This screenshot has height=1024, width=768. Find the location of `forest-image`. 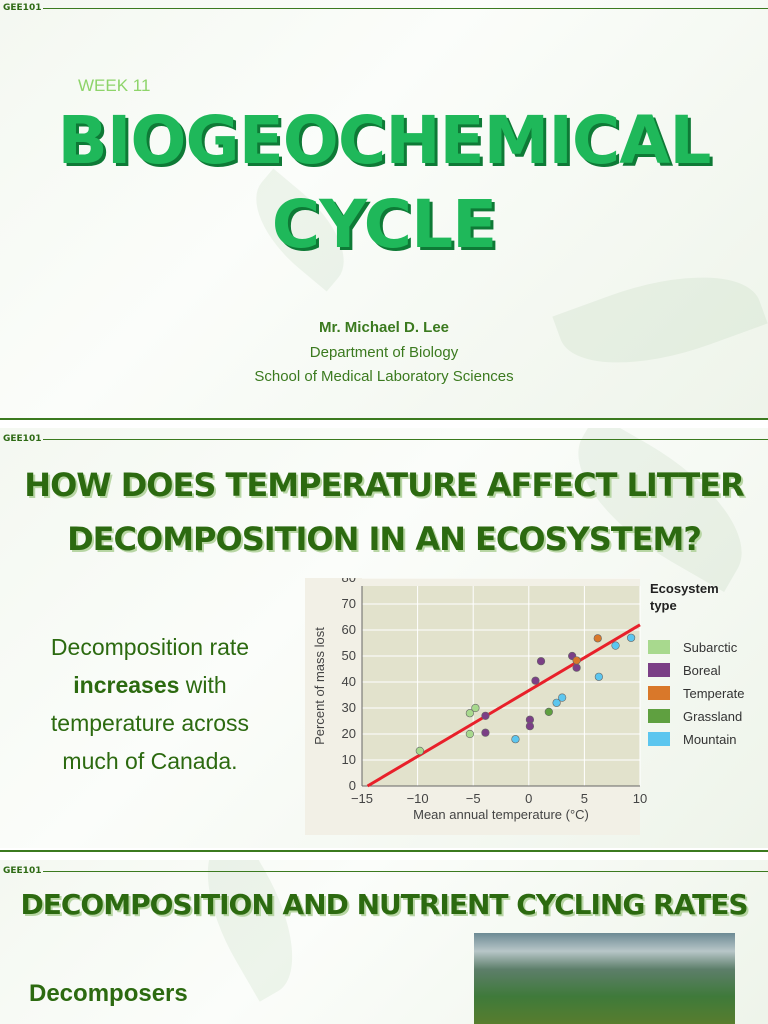

forest-image is located at coordinates (604, 978).